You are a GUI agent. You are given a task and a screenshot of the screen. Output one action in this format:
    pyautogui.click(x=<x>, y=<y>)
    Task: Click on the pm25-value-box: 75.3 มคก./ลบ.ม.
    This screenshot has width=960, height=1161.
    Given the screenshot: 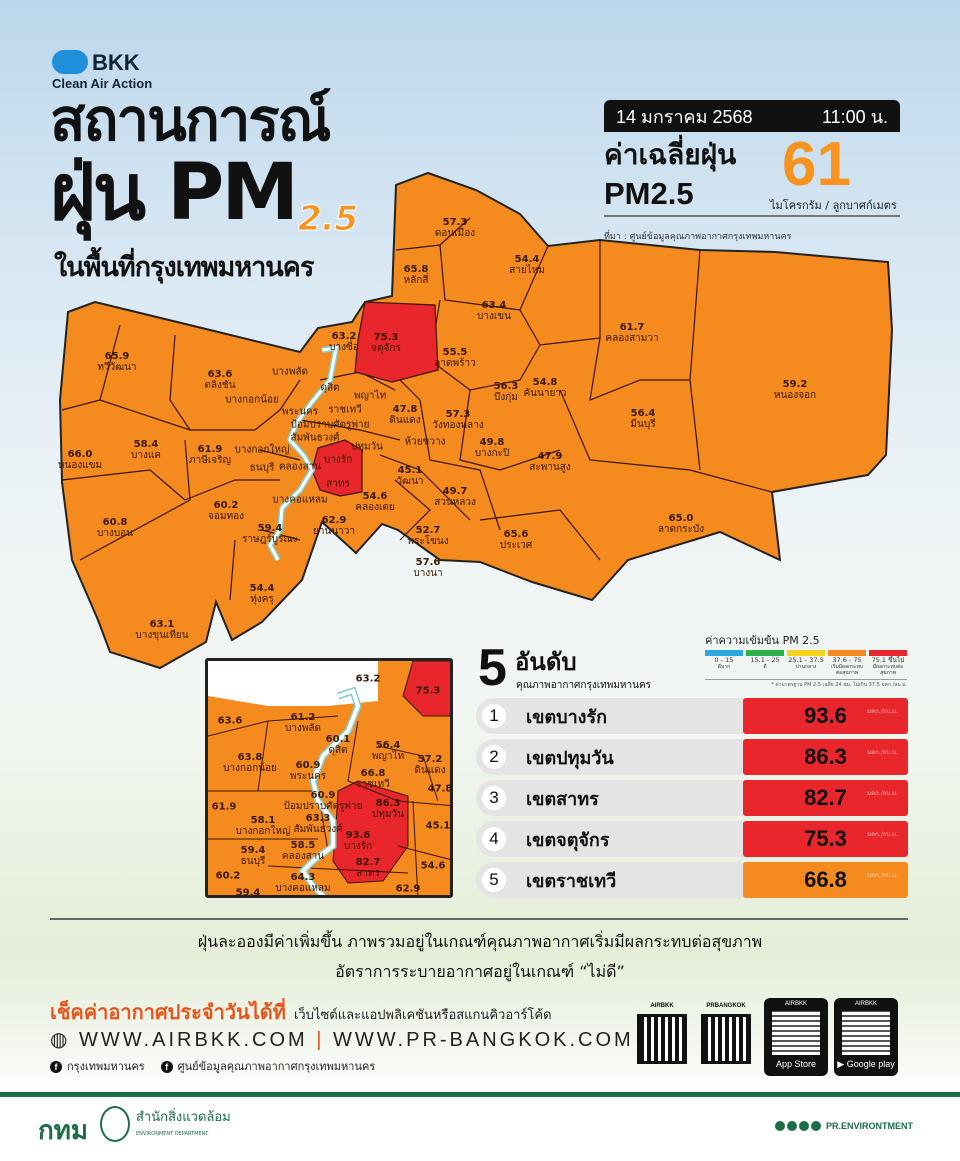 What is the action you would take?
    pyautogui.click(x=825, y=839)
    